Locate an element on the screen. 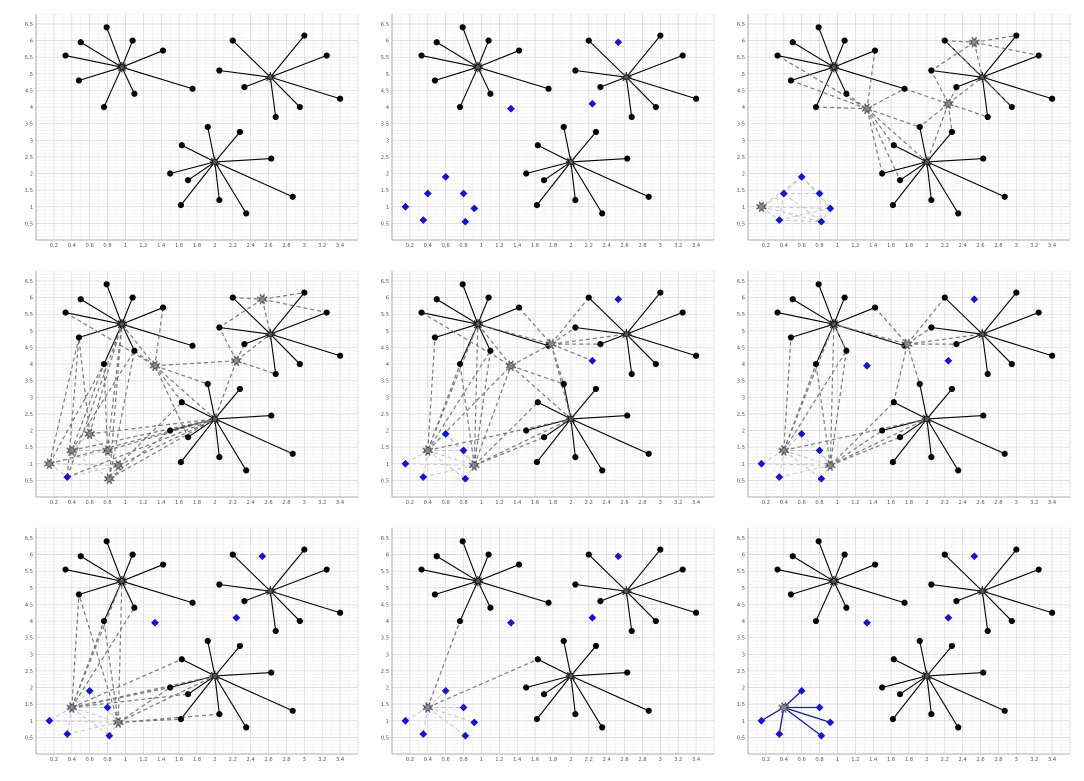 Image resolution: width=1084 pixels, height=781 pixels. y-tick-label: 1.5 is located at coordinates (385, 191).